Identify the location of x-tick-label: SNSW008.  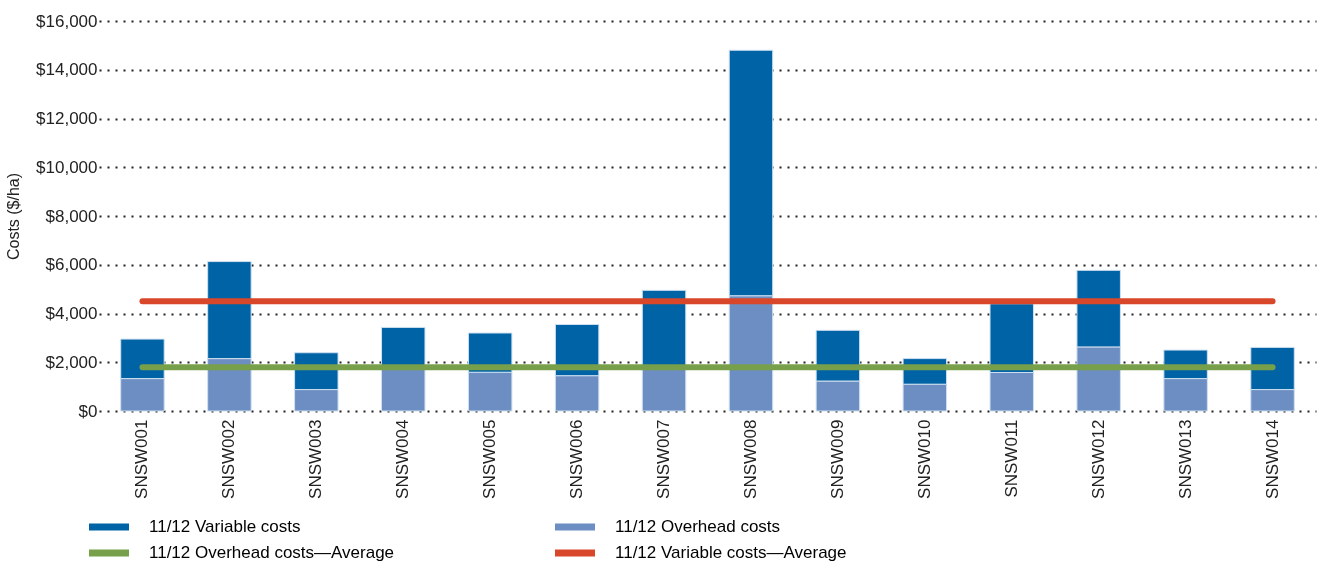
(750, 459).